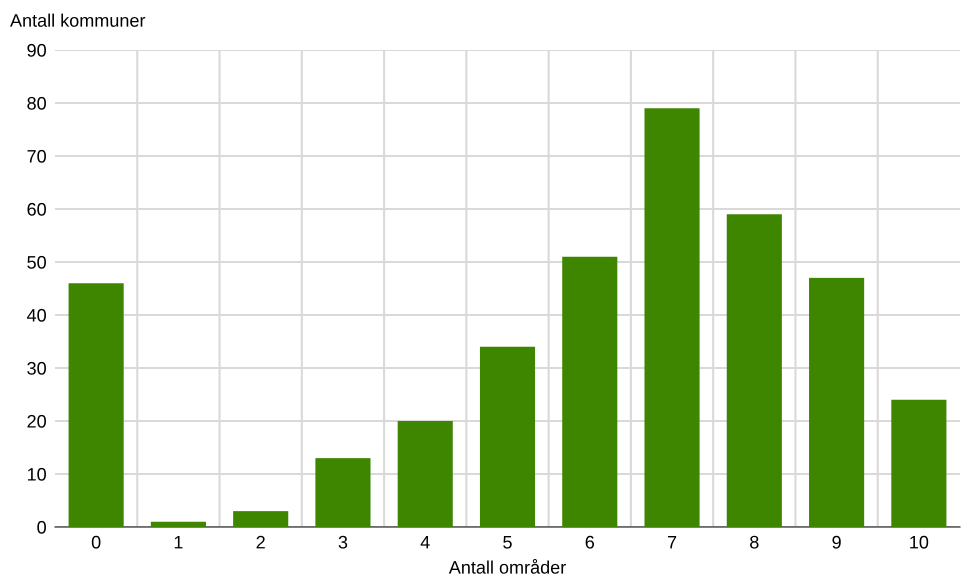  Describe the element at coordinates (36, 421) in the screenshot. I see `y-tick-label: 20` at that location.